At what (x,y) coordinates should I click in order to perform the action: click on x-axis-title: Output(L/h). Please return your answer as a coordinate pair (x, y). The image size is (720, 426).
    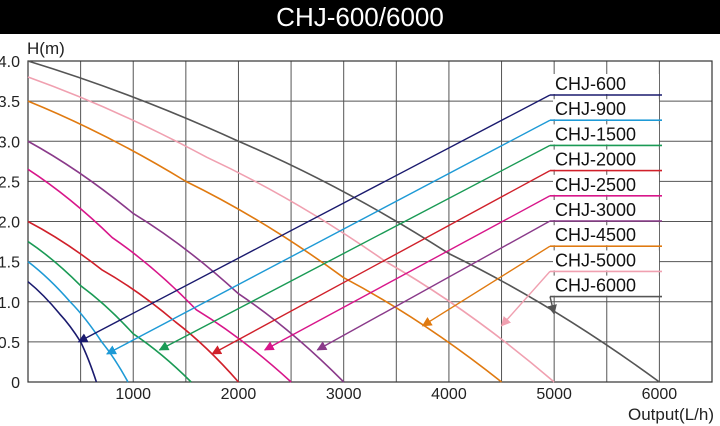
    Looking at the image, I should click on (671, 414).